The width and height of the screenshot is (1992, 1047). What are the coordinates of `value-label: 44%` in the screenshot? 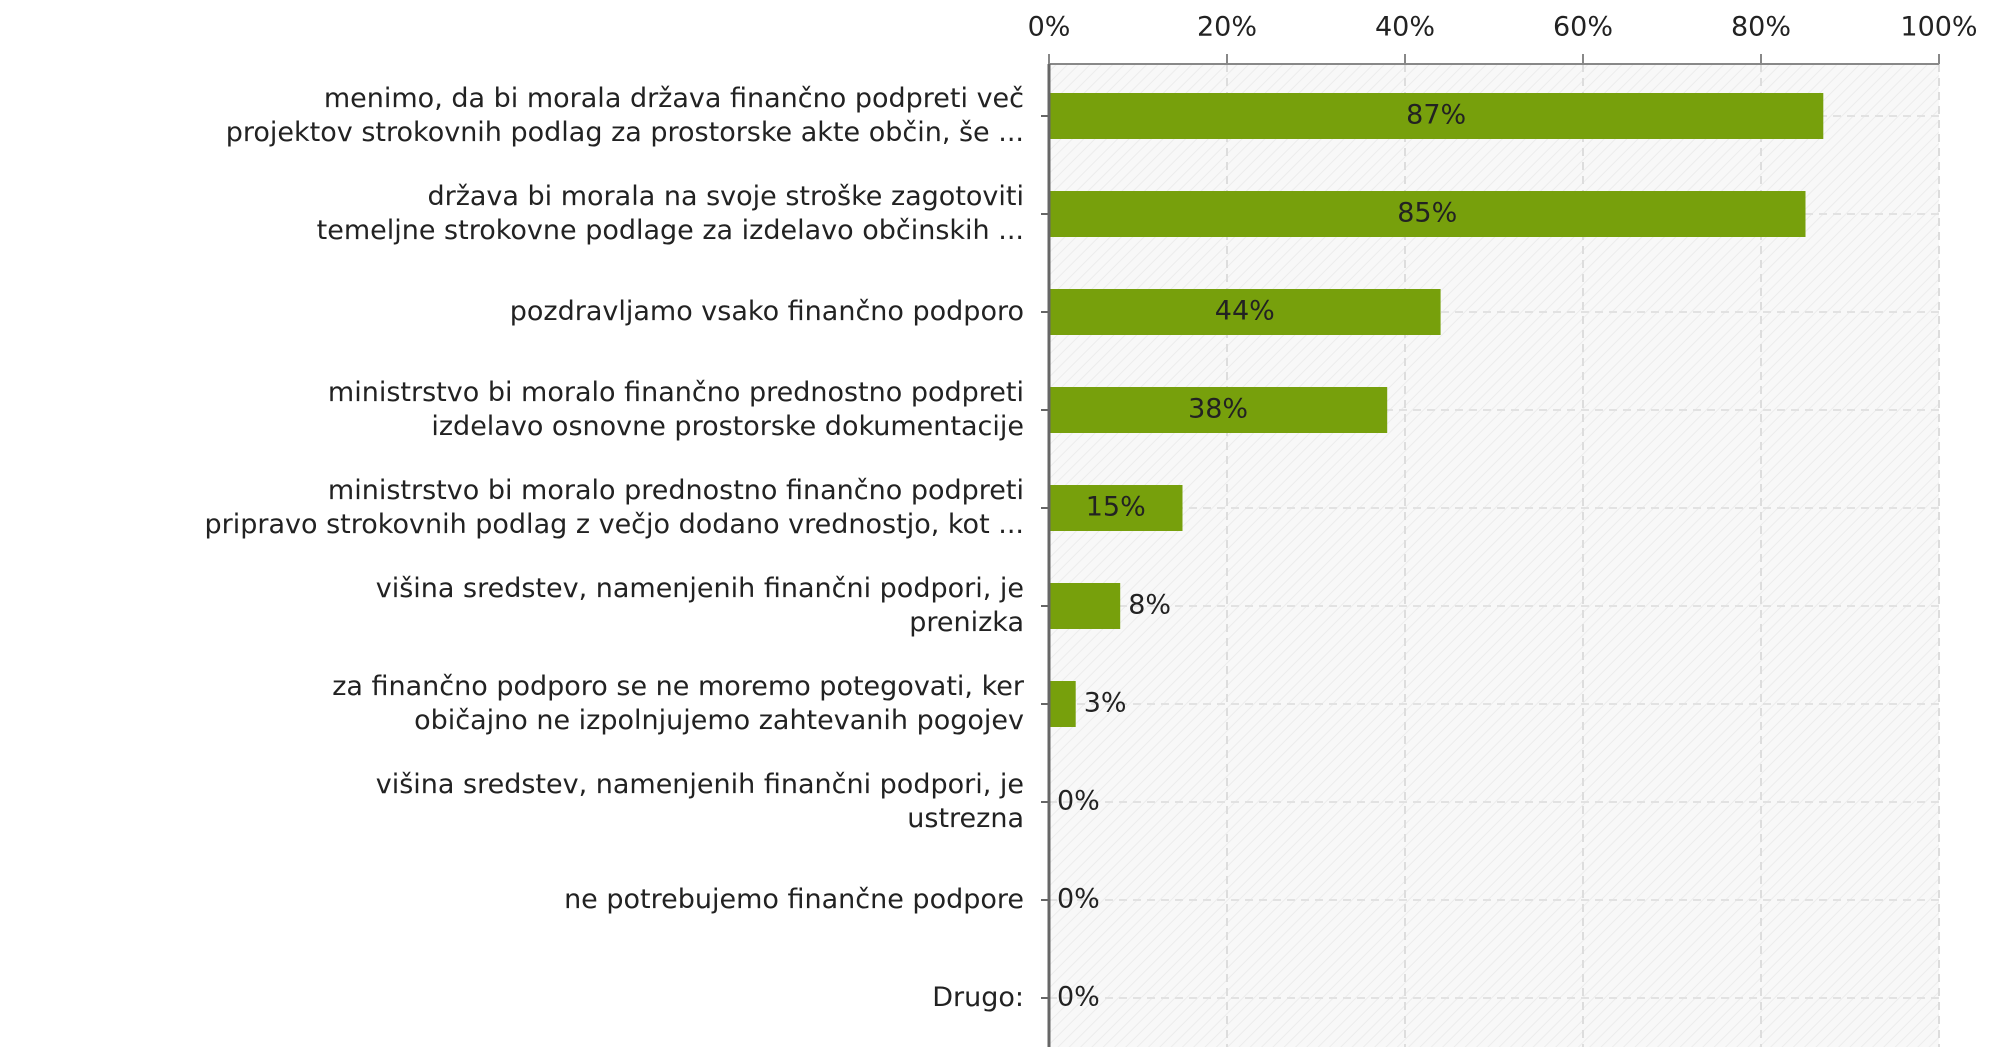 It's located at (1245, 311).